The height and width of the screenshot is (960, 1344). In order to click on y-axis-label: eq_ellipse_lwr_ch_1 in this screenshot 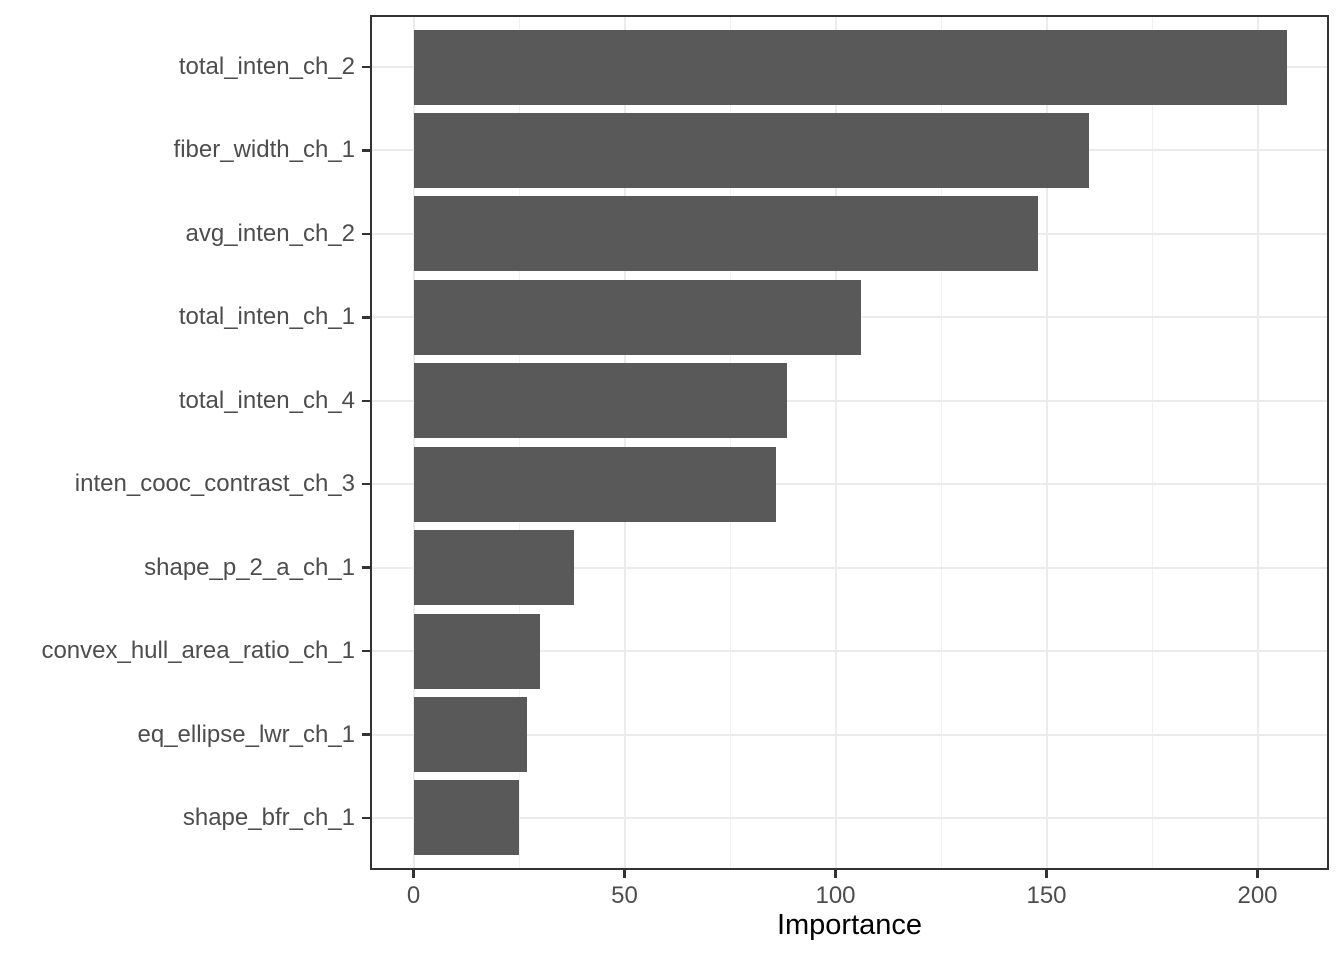, I will do `click(246, 734)`.